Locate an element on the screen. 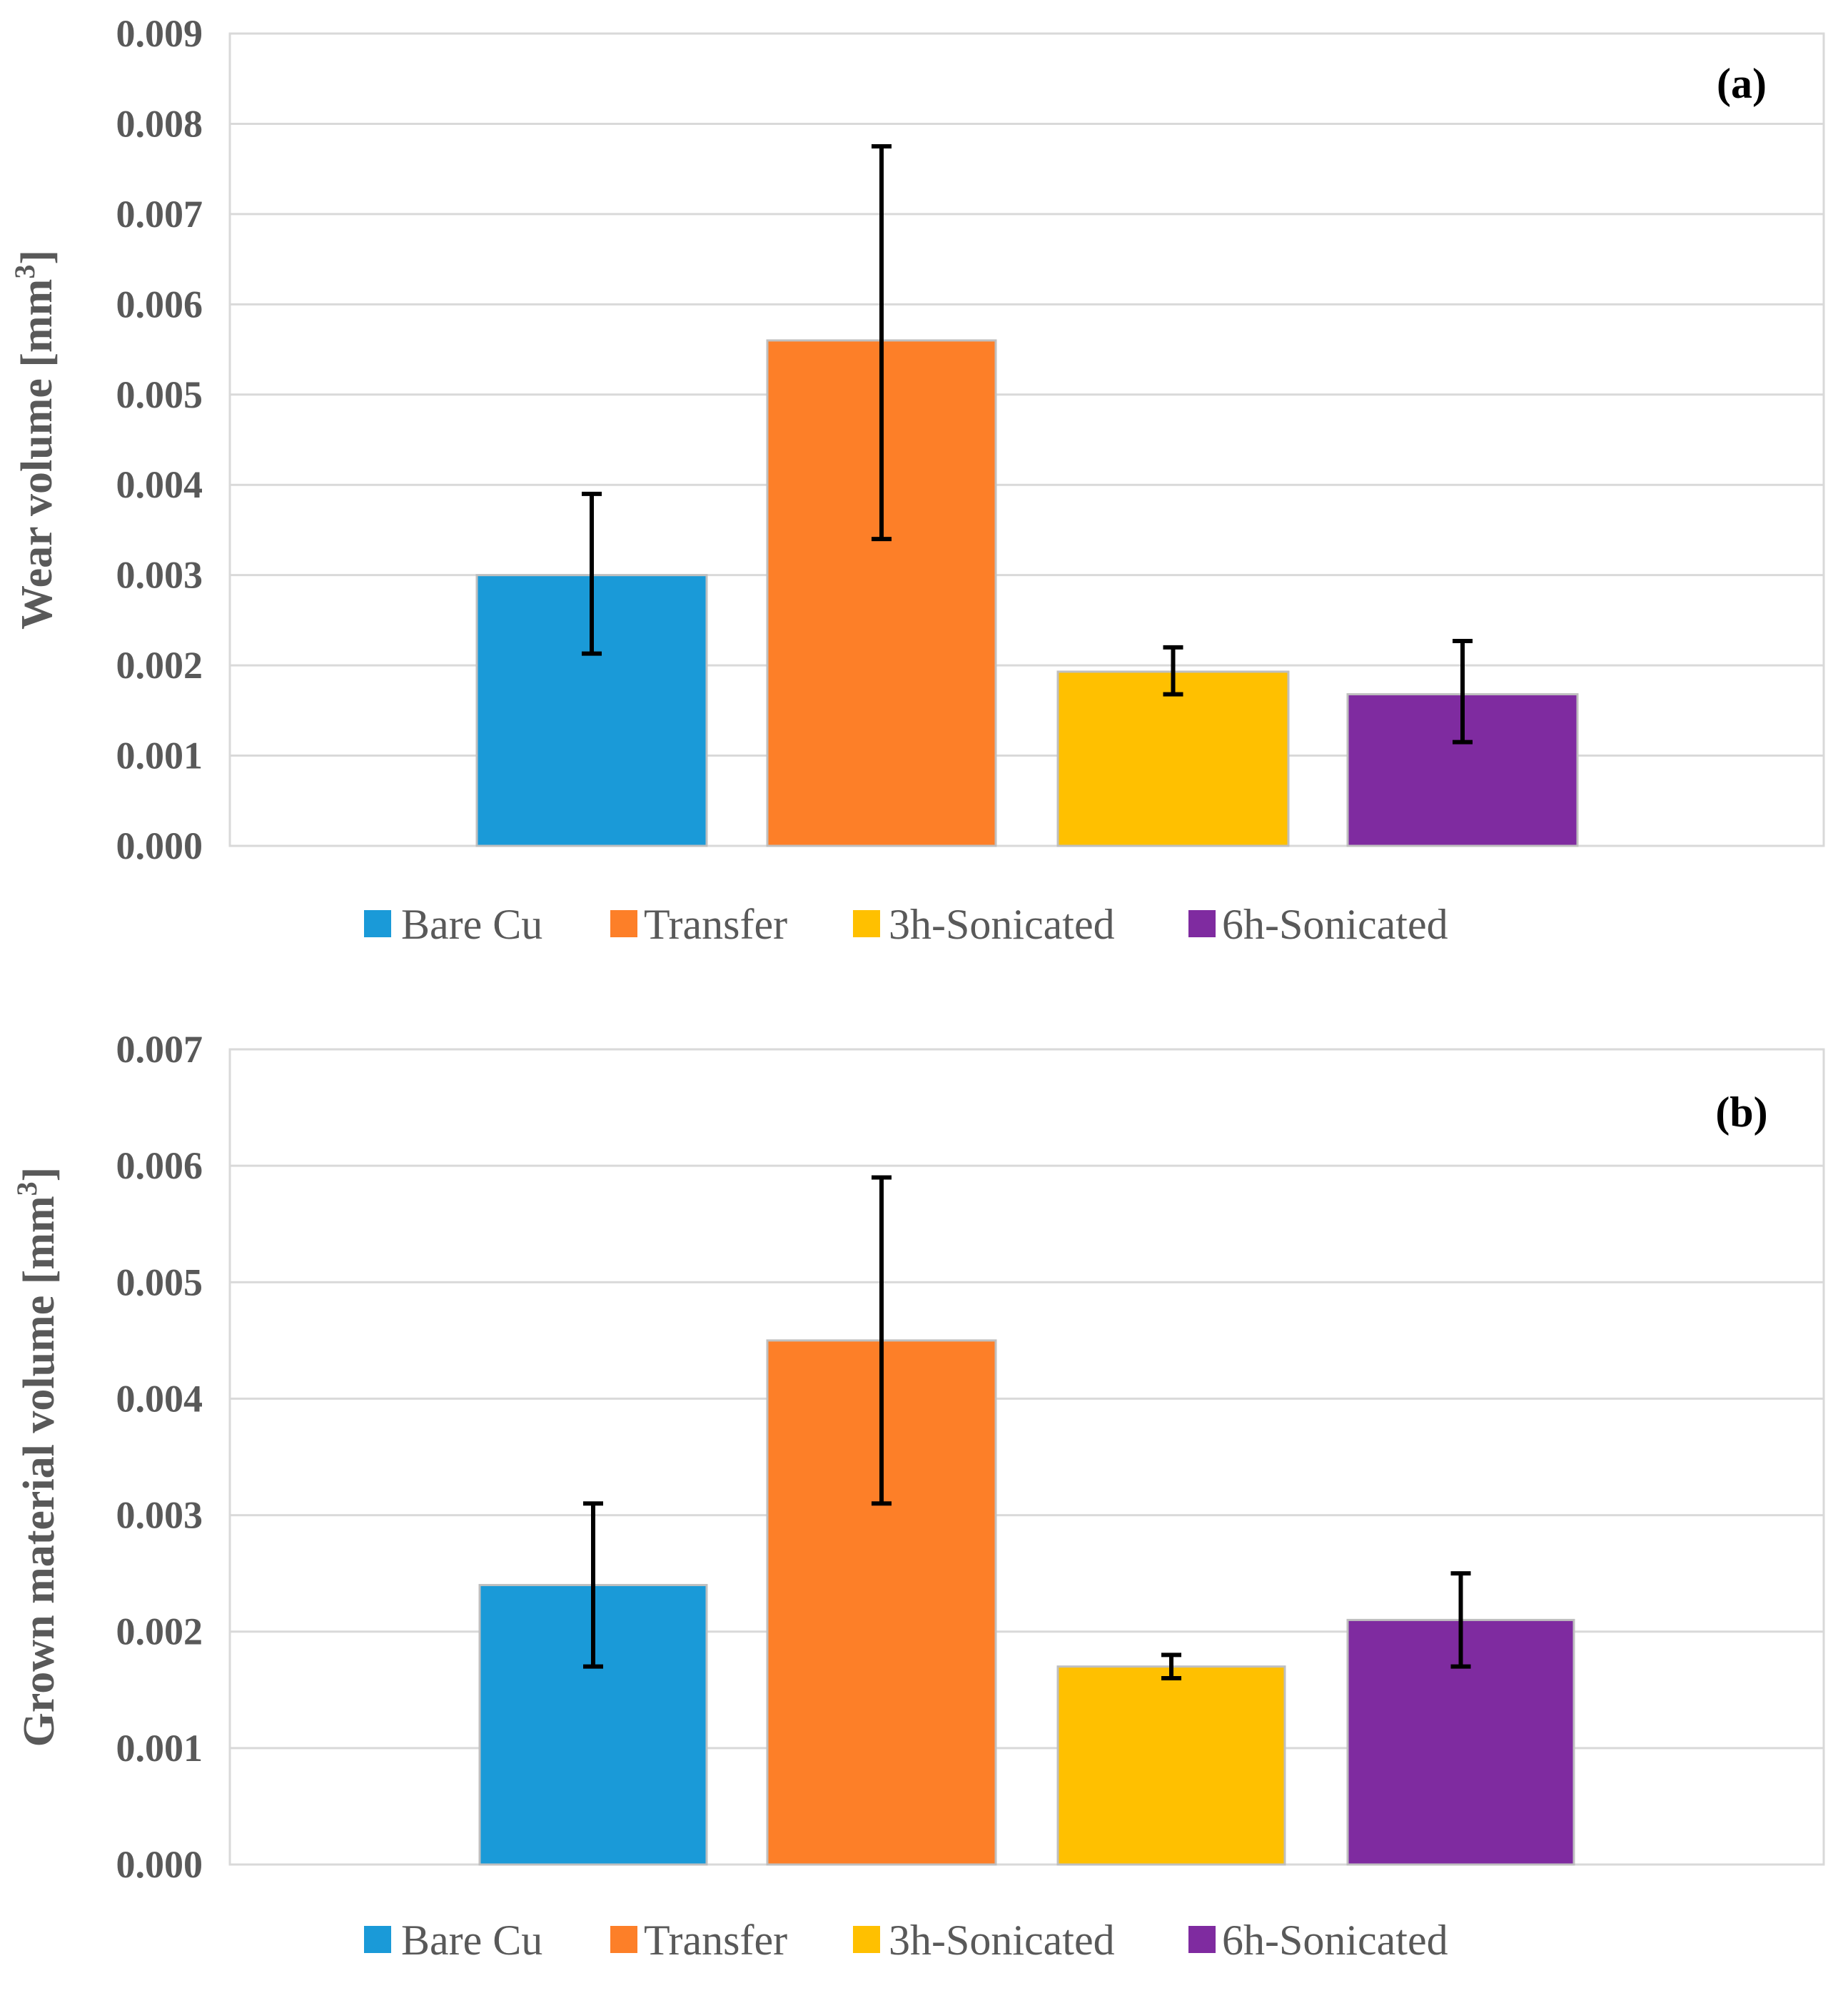  panel-label: (b) is located at coordinates (1741, 1113).